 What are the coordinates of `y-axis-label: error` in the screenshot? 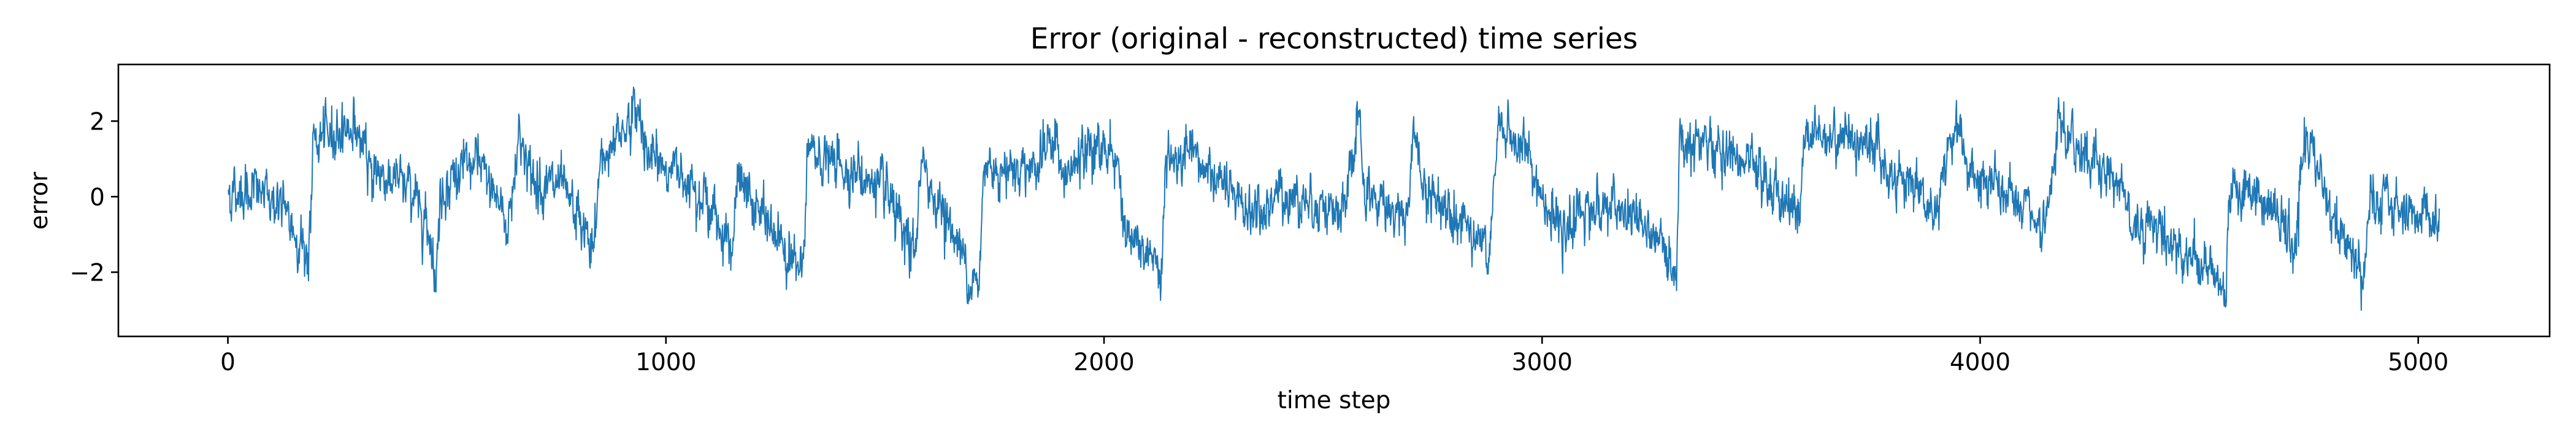 It's located at (39, 200).